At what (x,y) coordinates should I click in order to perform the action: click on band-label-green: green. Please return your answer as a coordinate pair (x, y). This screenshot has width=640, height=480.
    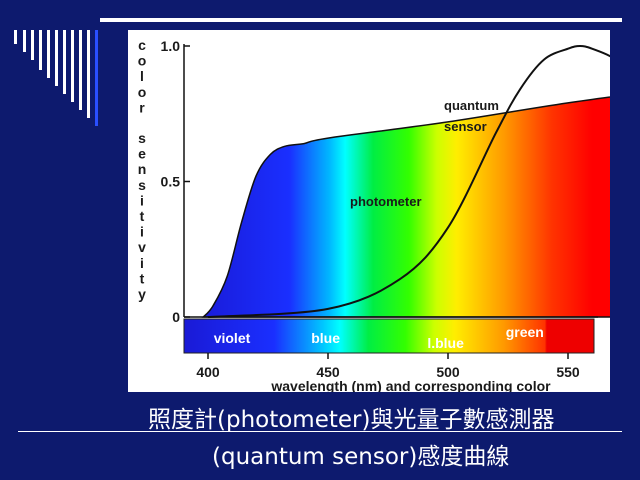
    Looking at the image, I should click on (525, 332).